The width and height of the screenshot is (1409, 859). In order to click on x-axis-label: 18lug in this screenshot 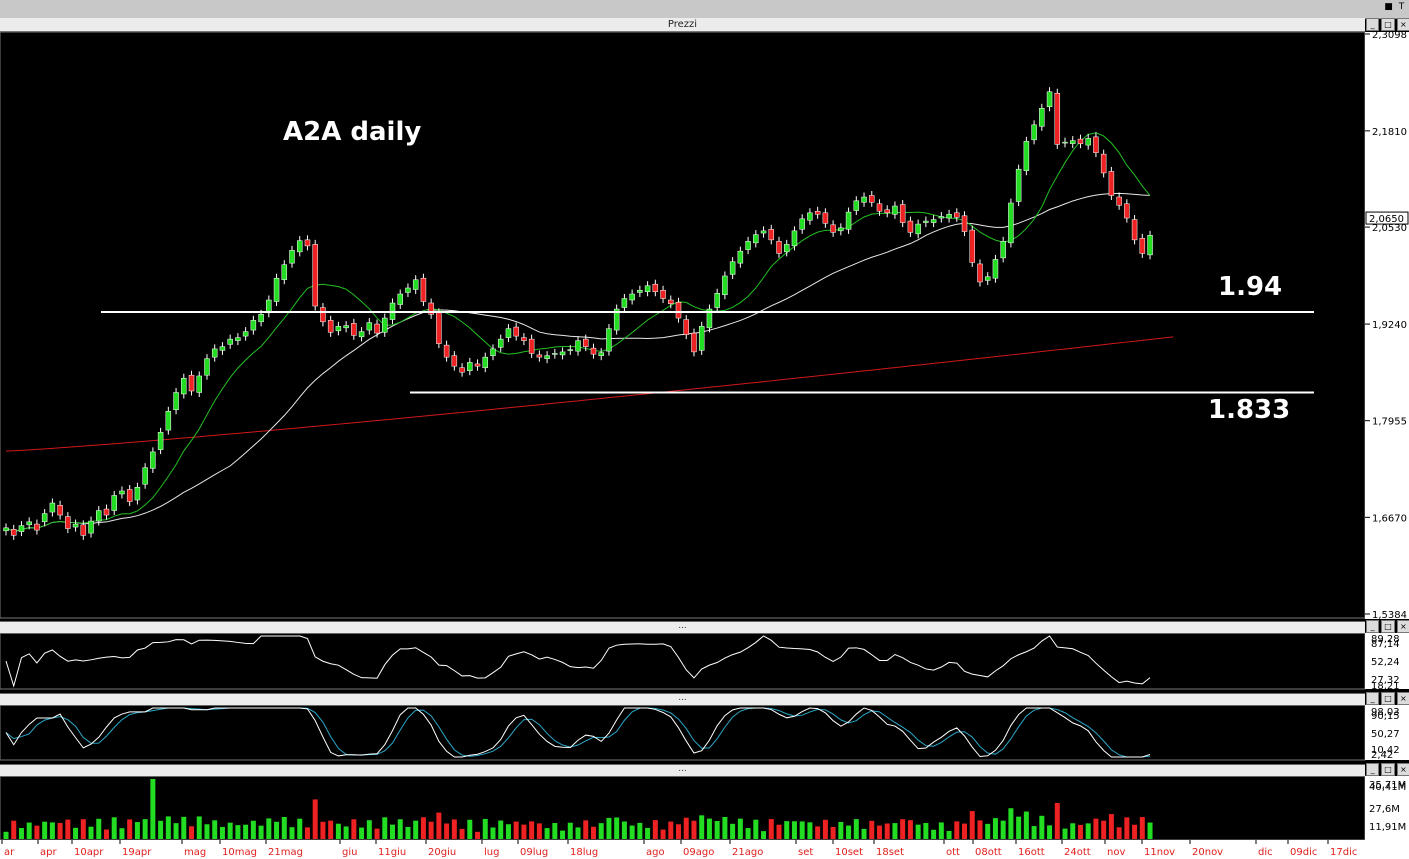, I will do `click(584, 852)`.